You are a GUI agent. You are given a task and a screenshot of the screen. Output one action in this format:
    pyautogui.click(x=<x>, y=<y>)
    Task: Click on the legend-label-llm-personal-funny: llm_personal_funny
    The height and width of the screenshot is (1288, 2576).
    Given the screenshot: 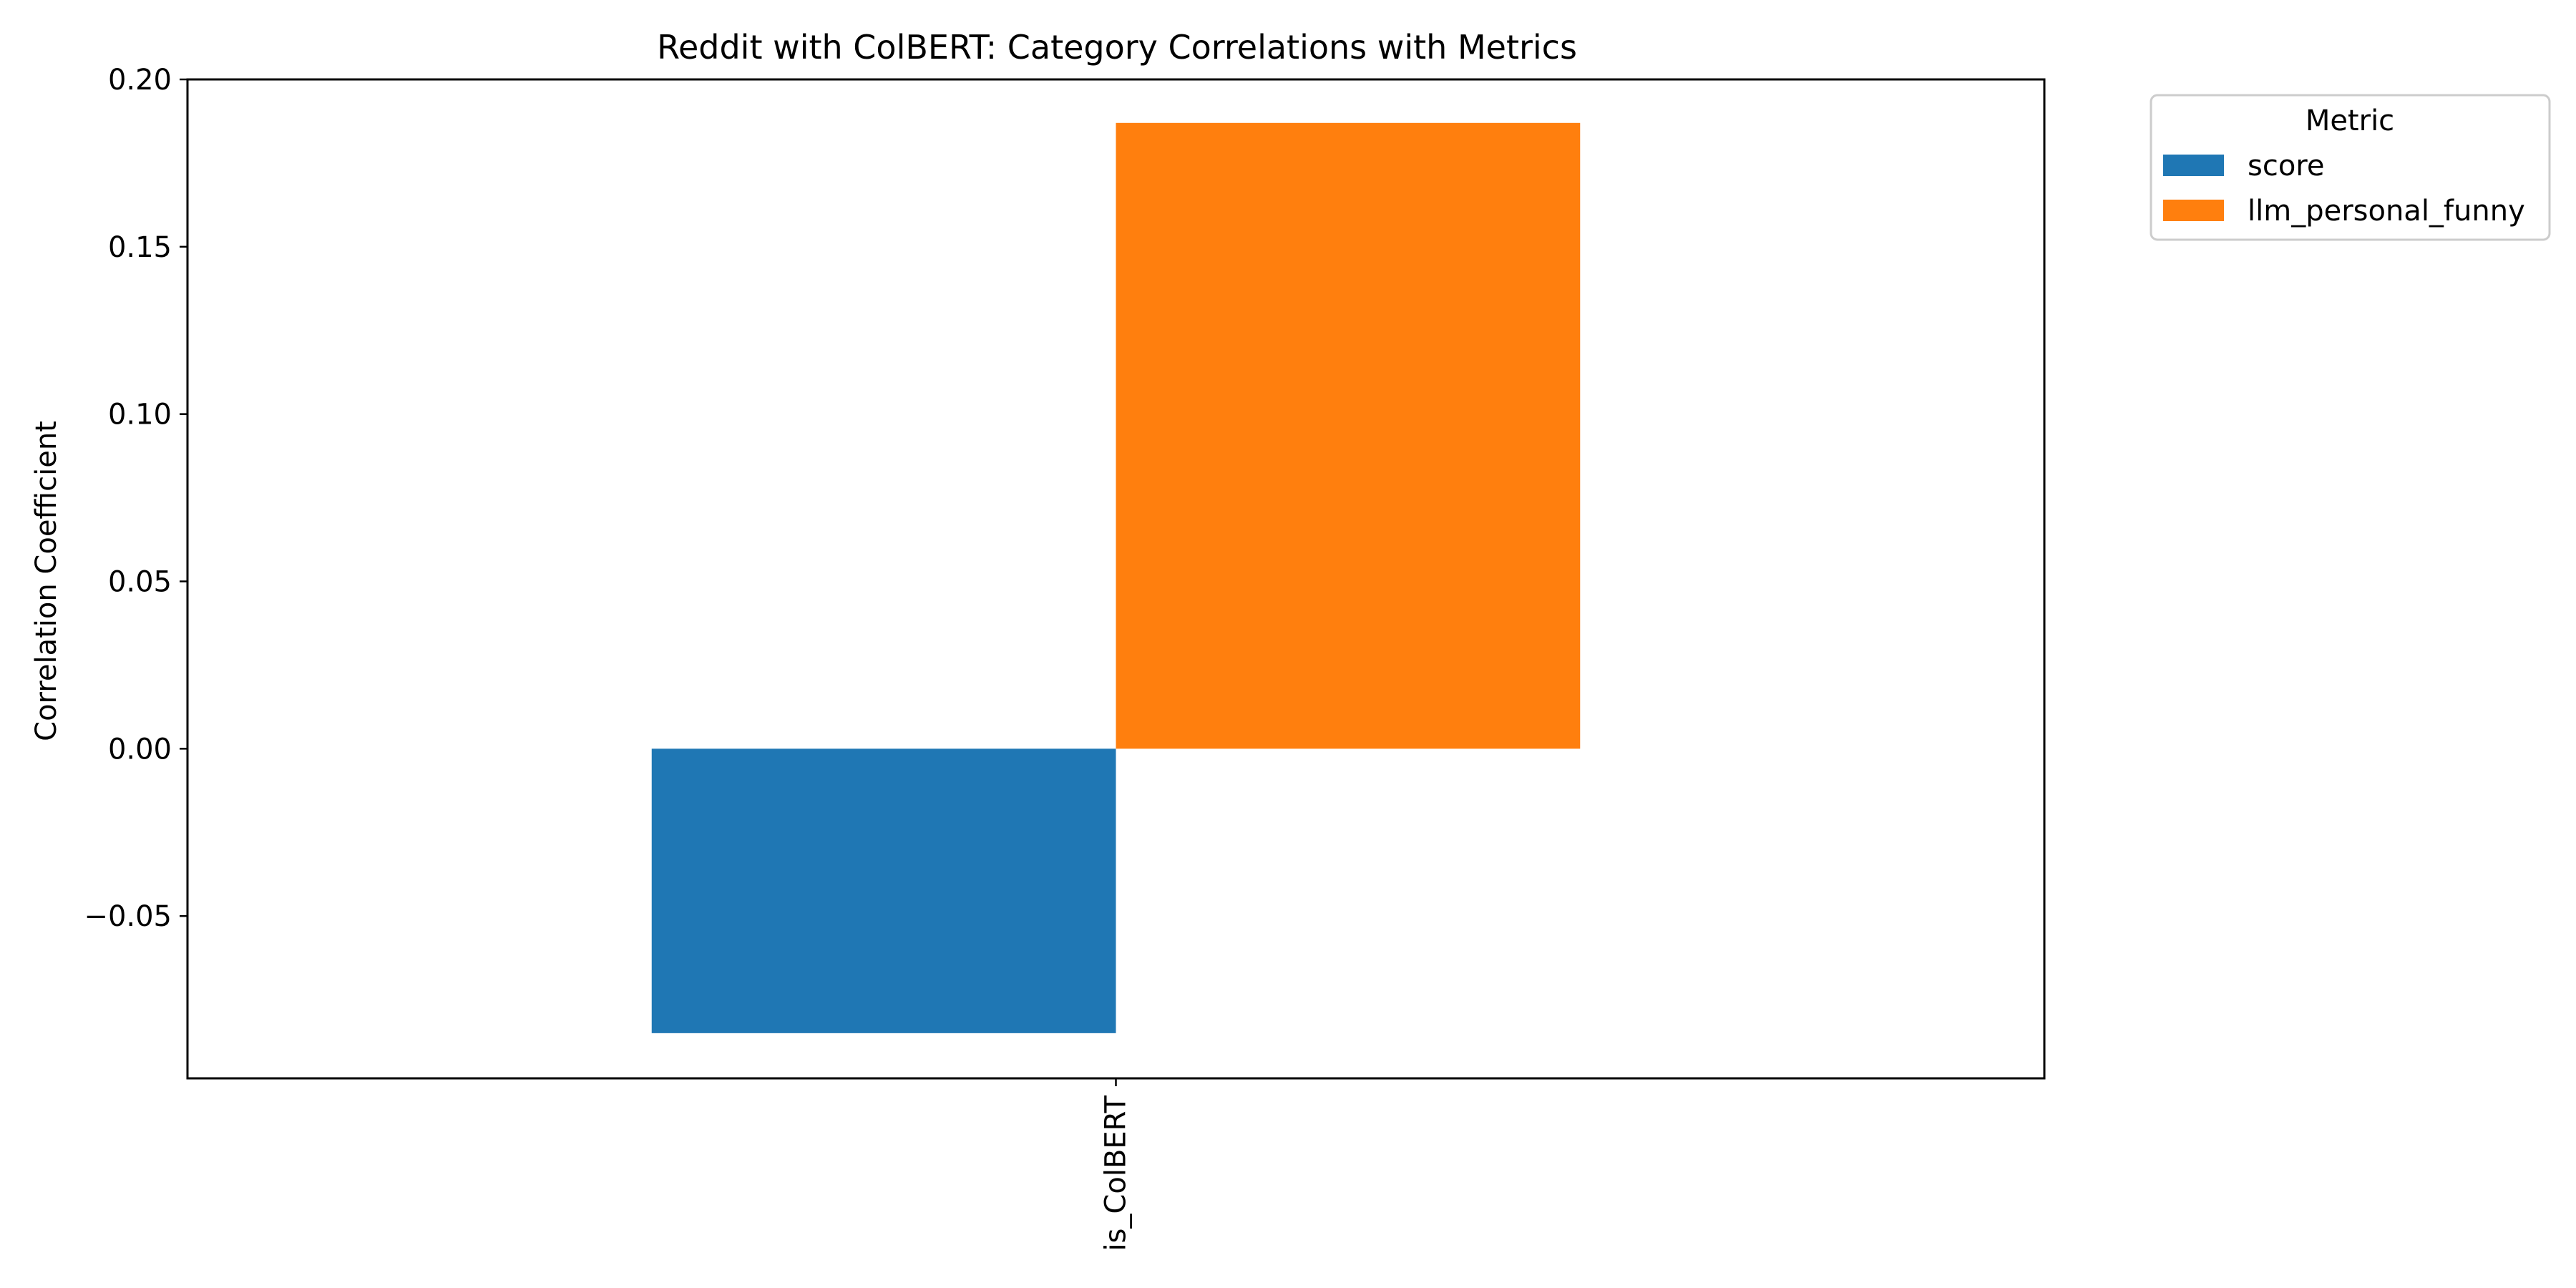 What is the action you would take?
    pyautogui.click(x=2386, y=211)
    